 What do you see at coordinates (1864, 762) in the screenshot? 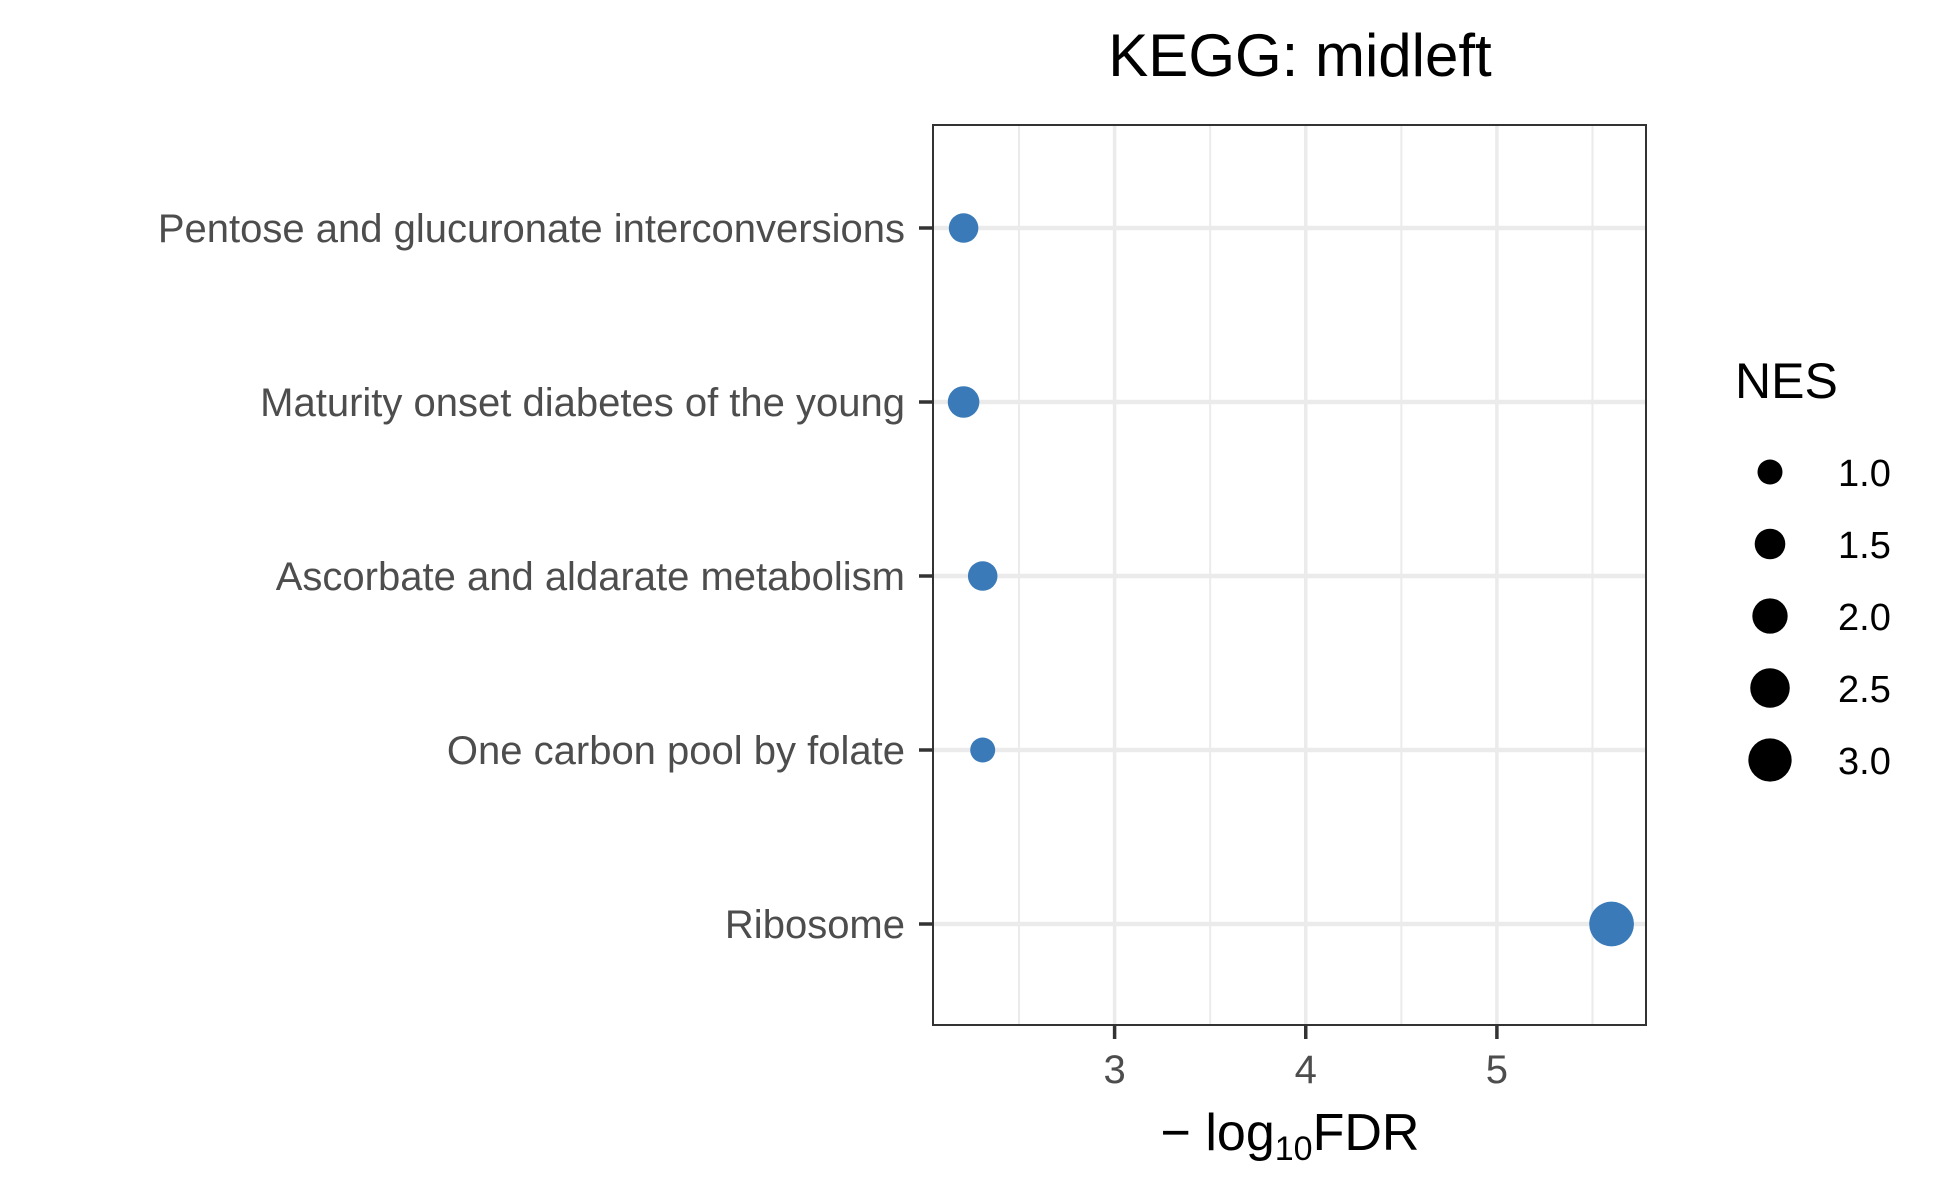
I see `legend-label-4: 3.0` at bounding box center [1864, 762].